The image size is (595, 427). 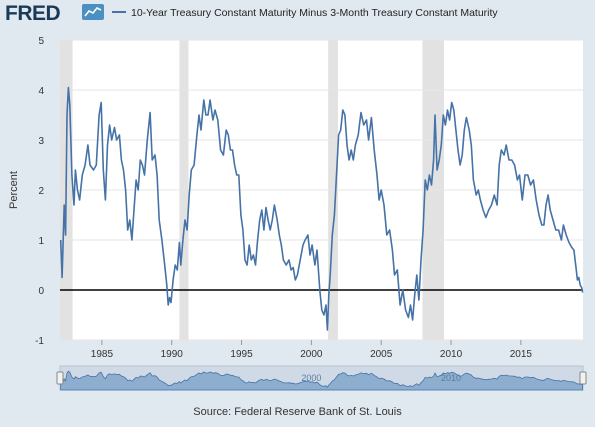 What do you see at coordinates (102, 354) in the screenshot?
I see `x-tick-label: 1985` at bounding box center [102, 354].